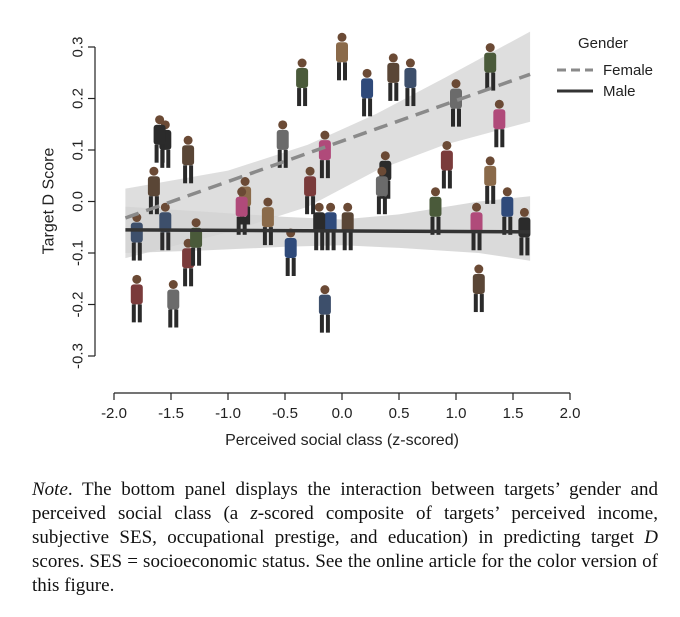  Describe the element at coordinates (228, 413) in the screenshot. I see `x-tick-label: -1.0` at that location.